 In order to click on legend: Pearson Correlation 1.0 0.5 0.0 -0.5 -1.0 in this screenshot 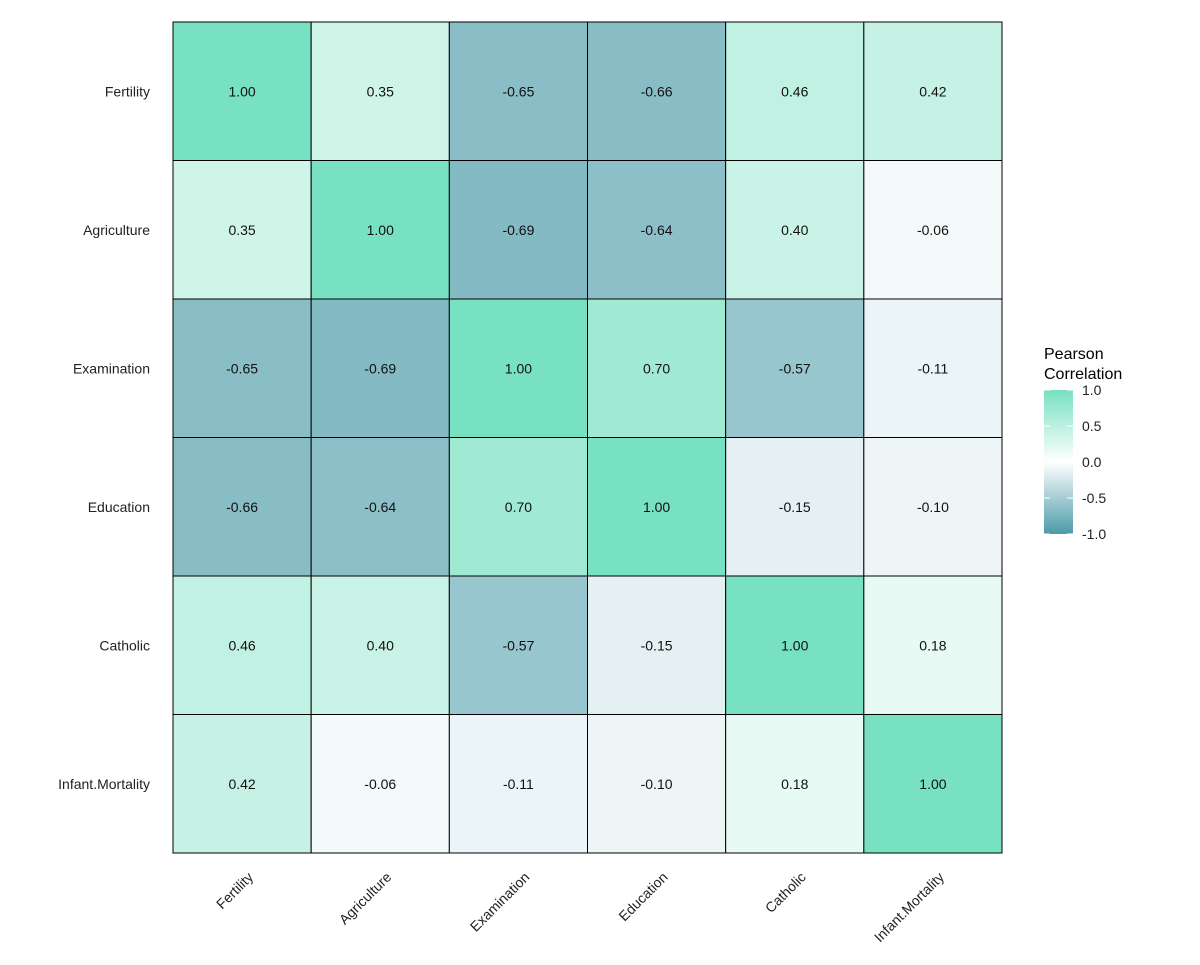, I will do `click(1083, 444)`.